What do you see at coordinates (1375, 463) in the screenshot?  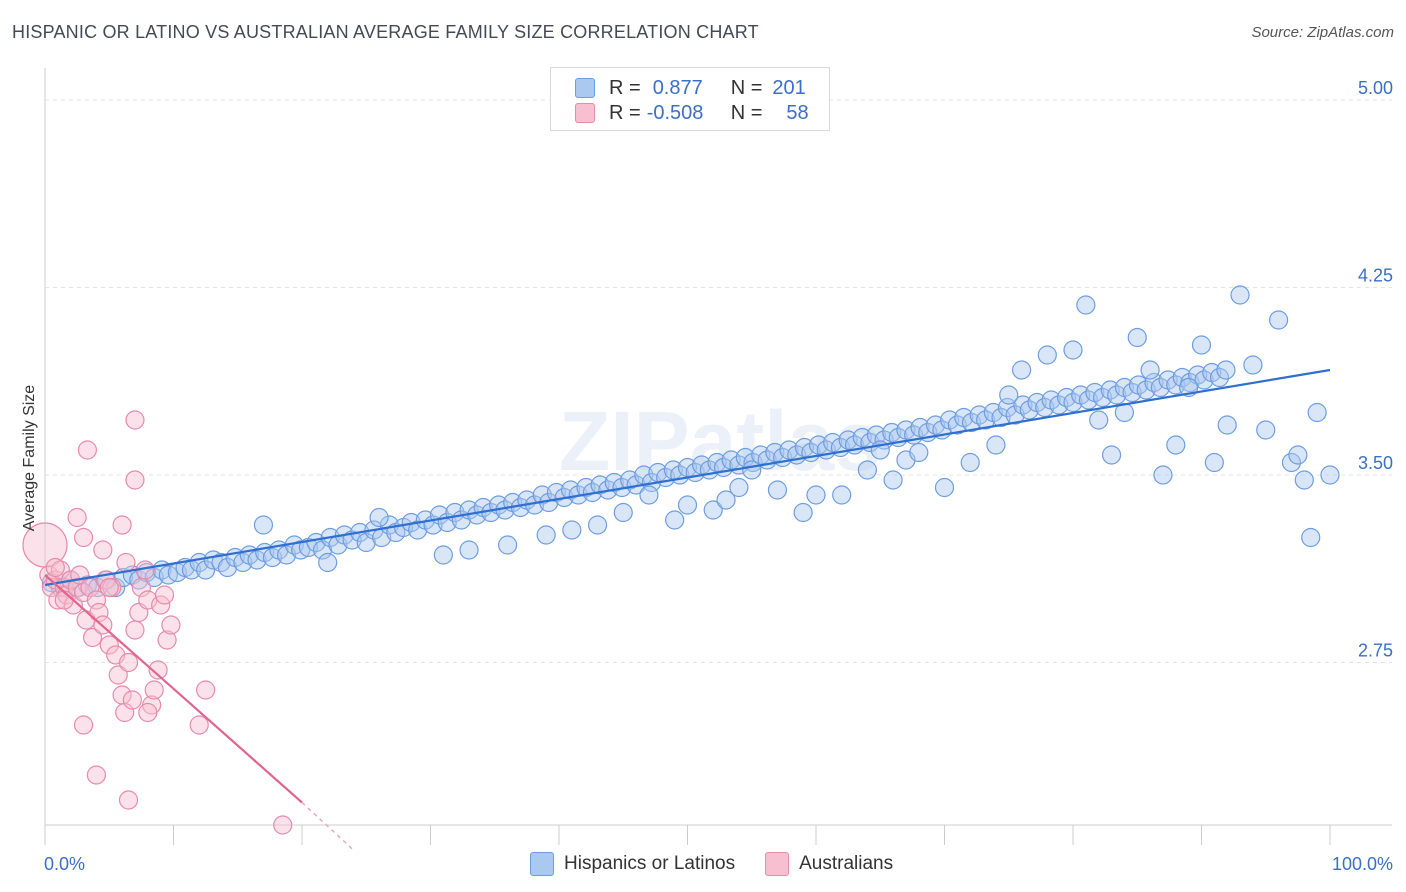 I see `y-tick-label: 3.50` at bounding box center [1375, 463].